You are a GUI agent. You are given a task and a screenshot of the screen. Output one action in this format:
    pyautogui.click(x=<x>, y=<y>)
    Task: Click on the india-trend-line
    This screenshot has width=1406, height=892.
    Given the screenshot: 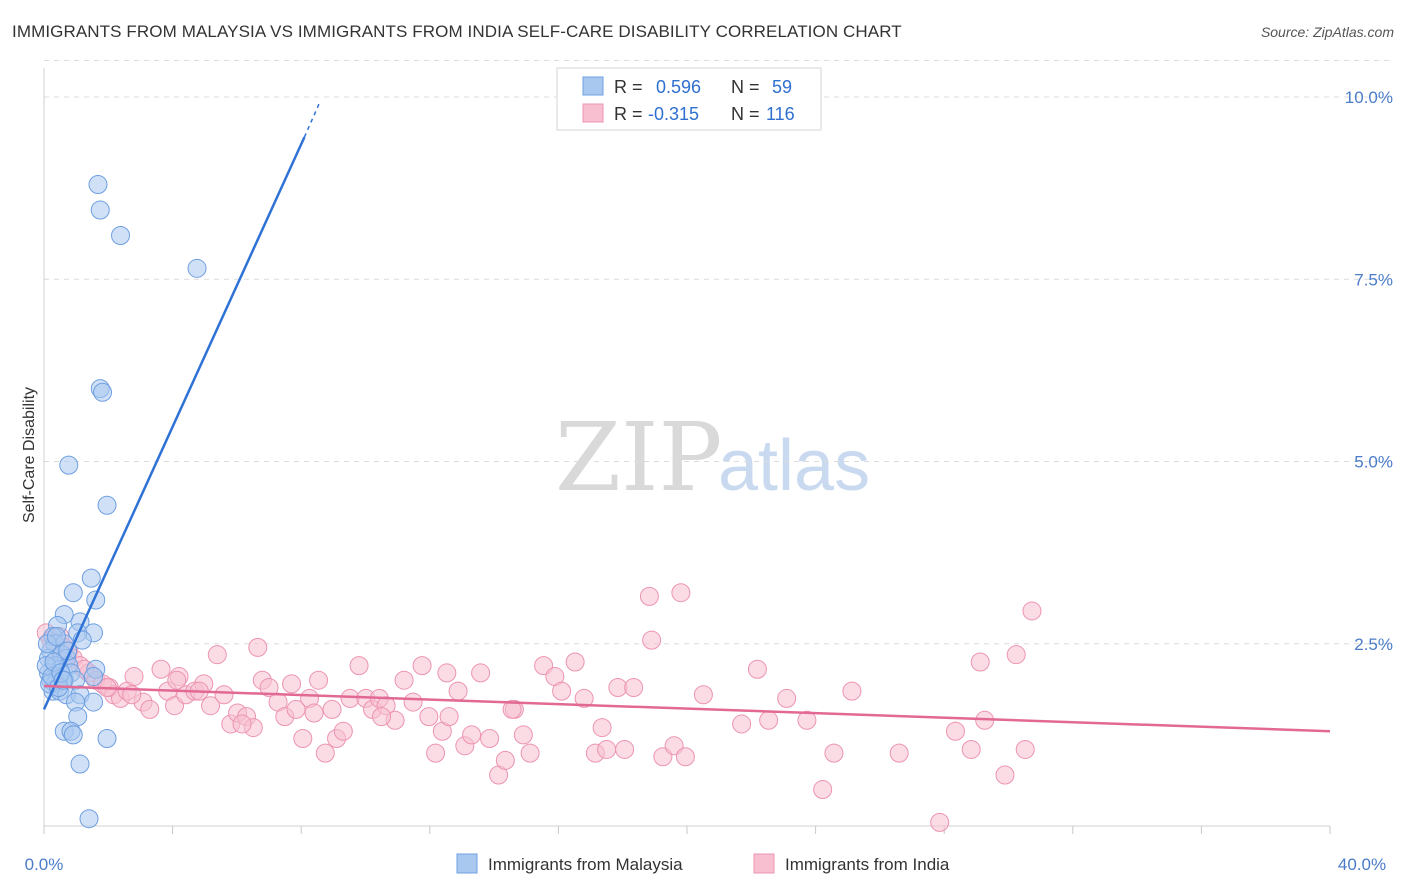 What is the action you would take?
    pyautogui.click(x=687, y=708)
    